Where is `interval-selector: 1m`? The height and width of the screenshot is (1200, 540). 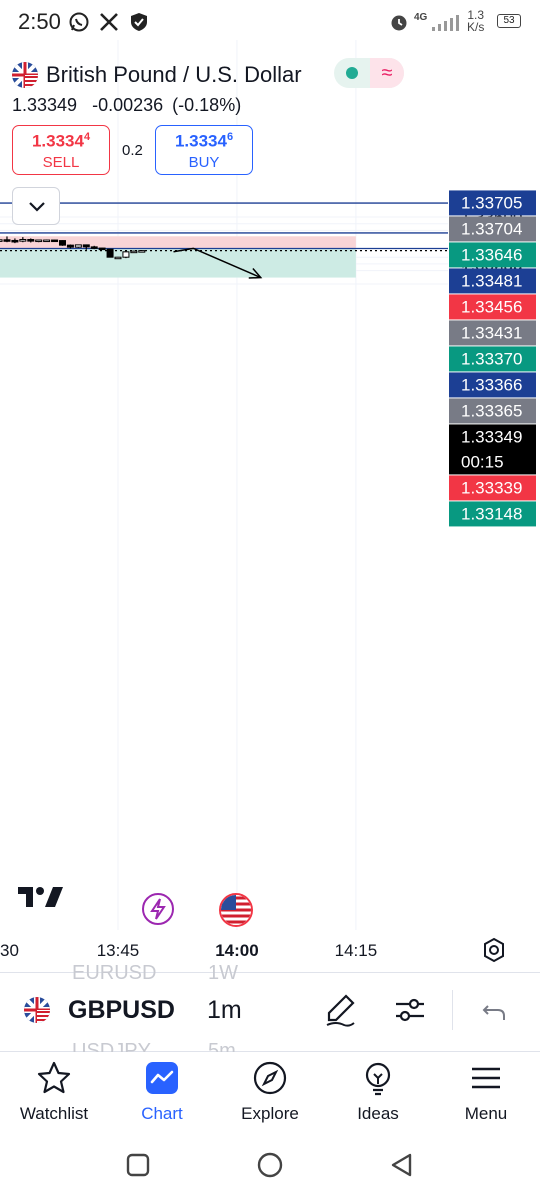 interval-selector: 1m is located at coordinates (224, 1010).